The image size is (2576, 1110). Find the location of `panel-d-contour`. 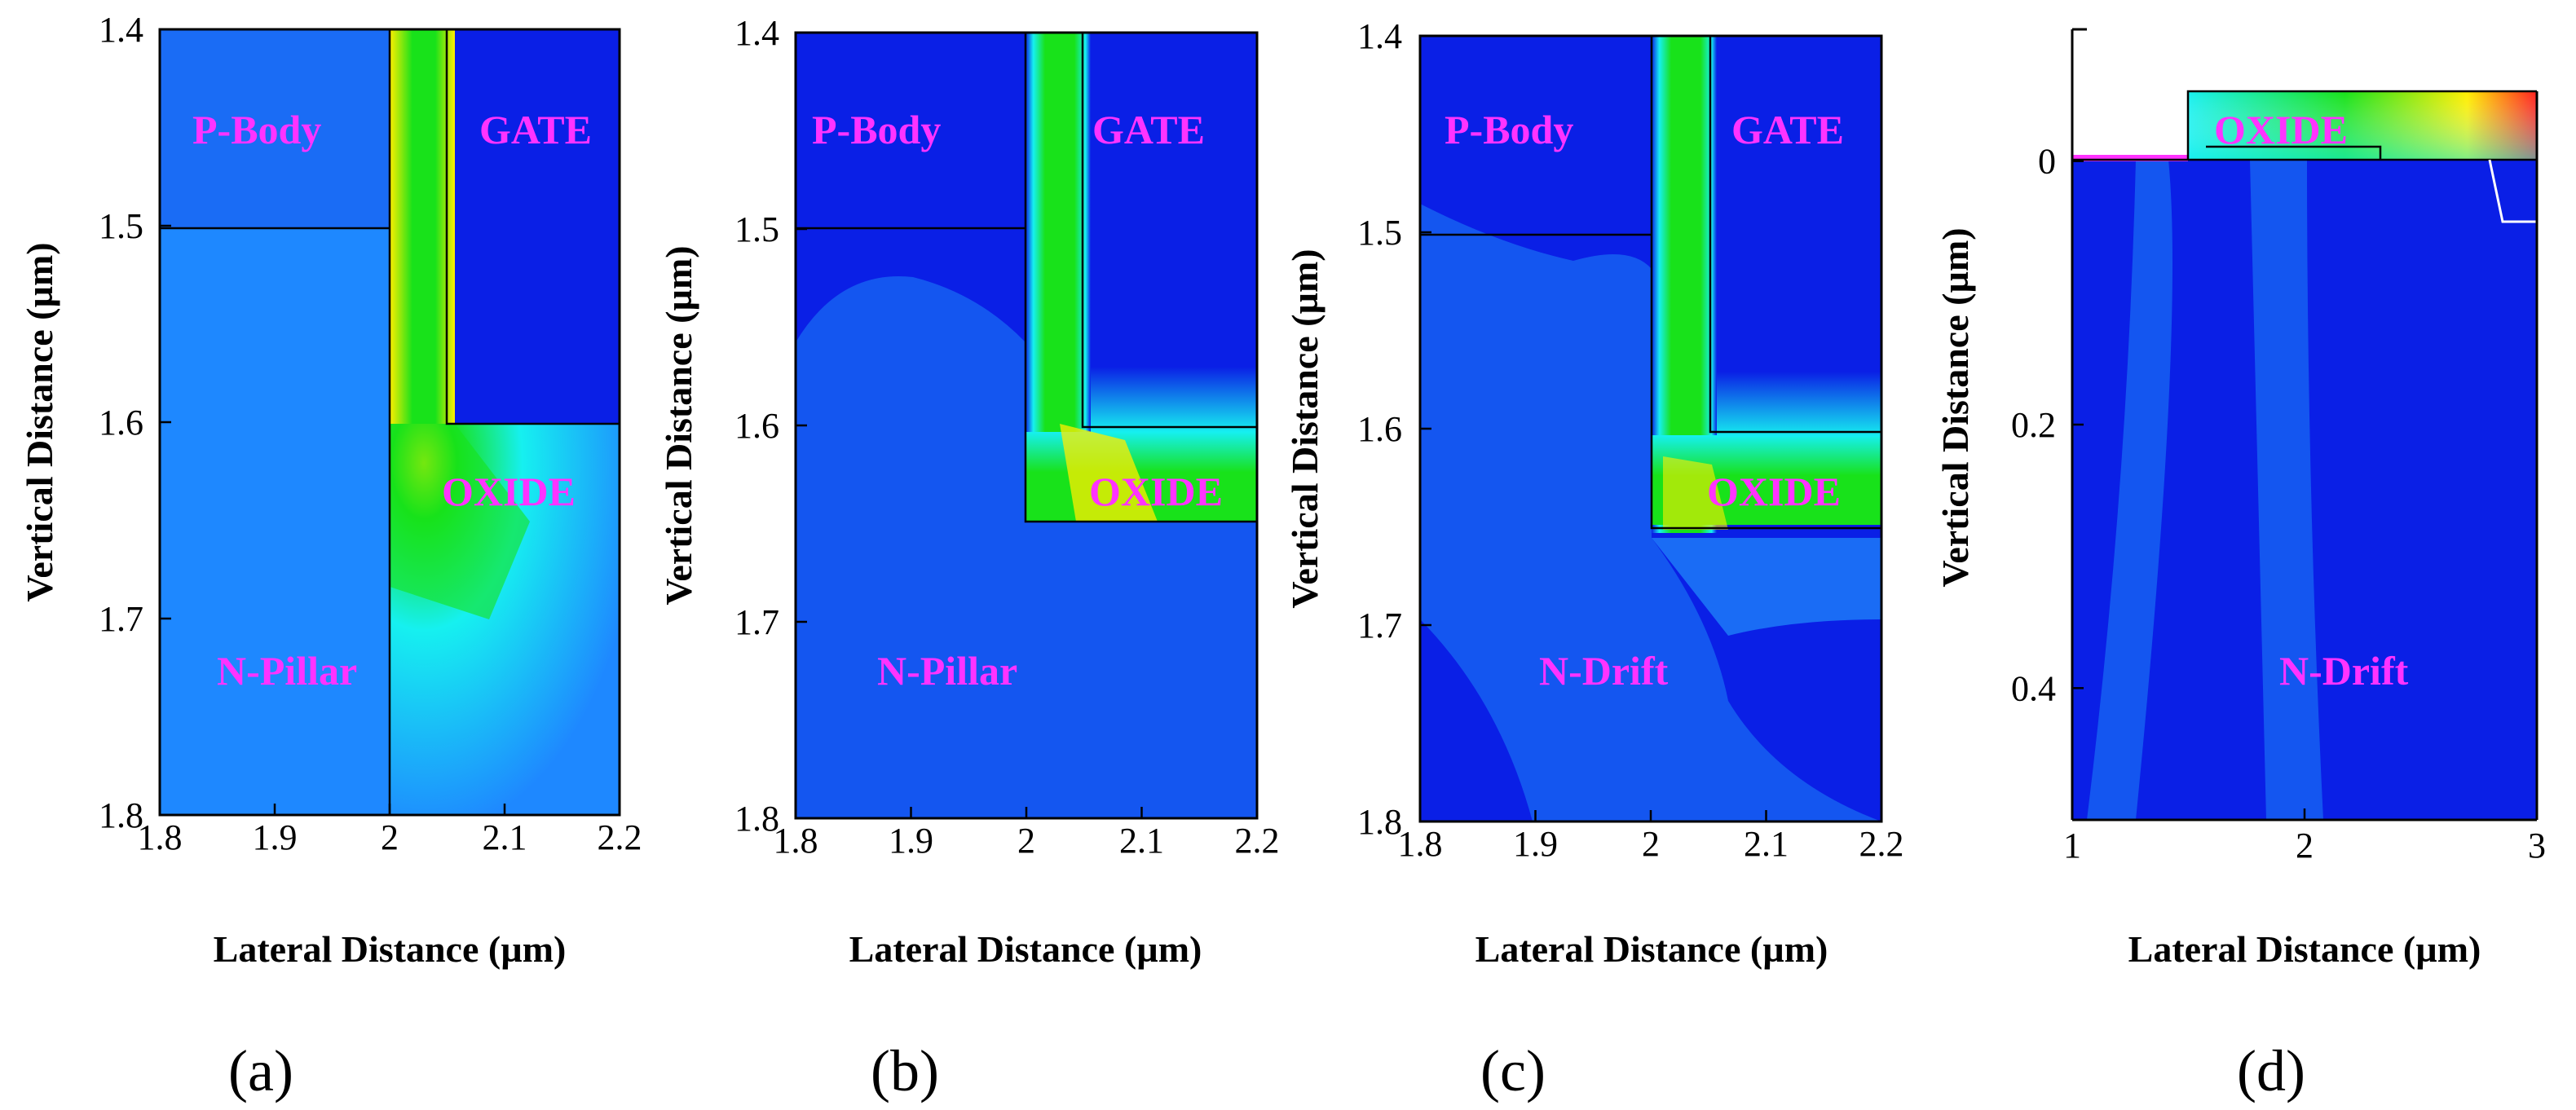

panel-d-contour is located at coordinates (2512, 191).